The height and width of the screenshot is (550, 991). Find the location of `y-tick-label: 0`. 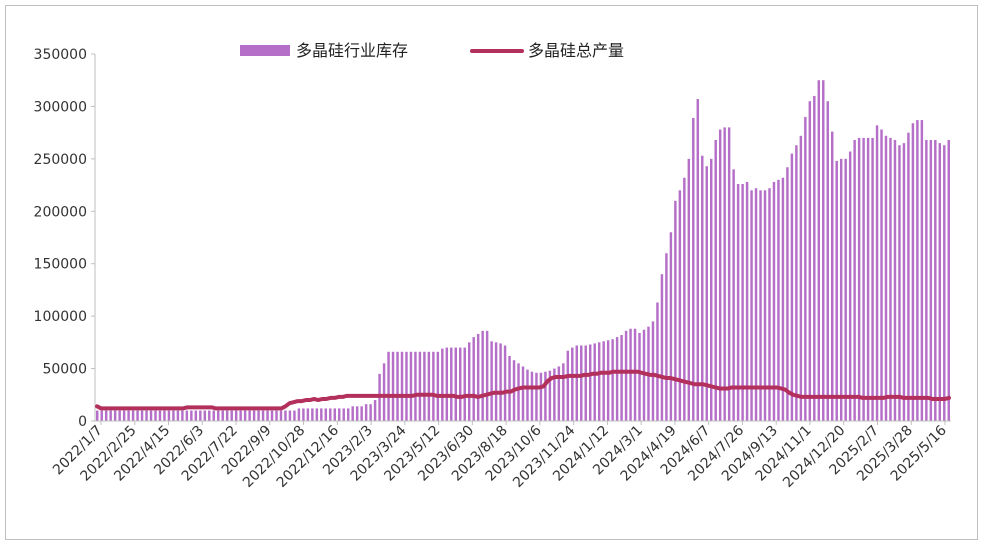

y-tick-label: 0 is located at coordinates (82, 422).